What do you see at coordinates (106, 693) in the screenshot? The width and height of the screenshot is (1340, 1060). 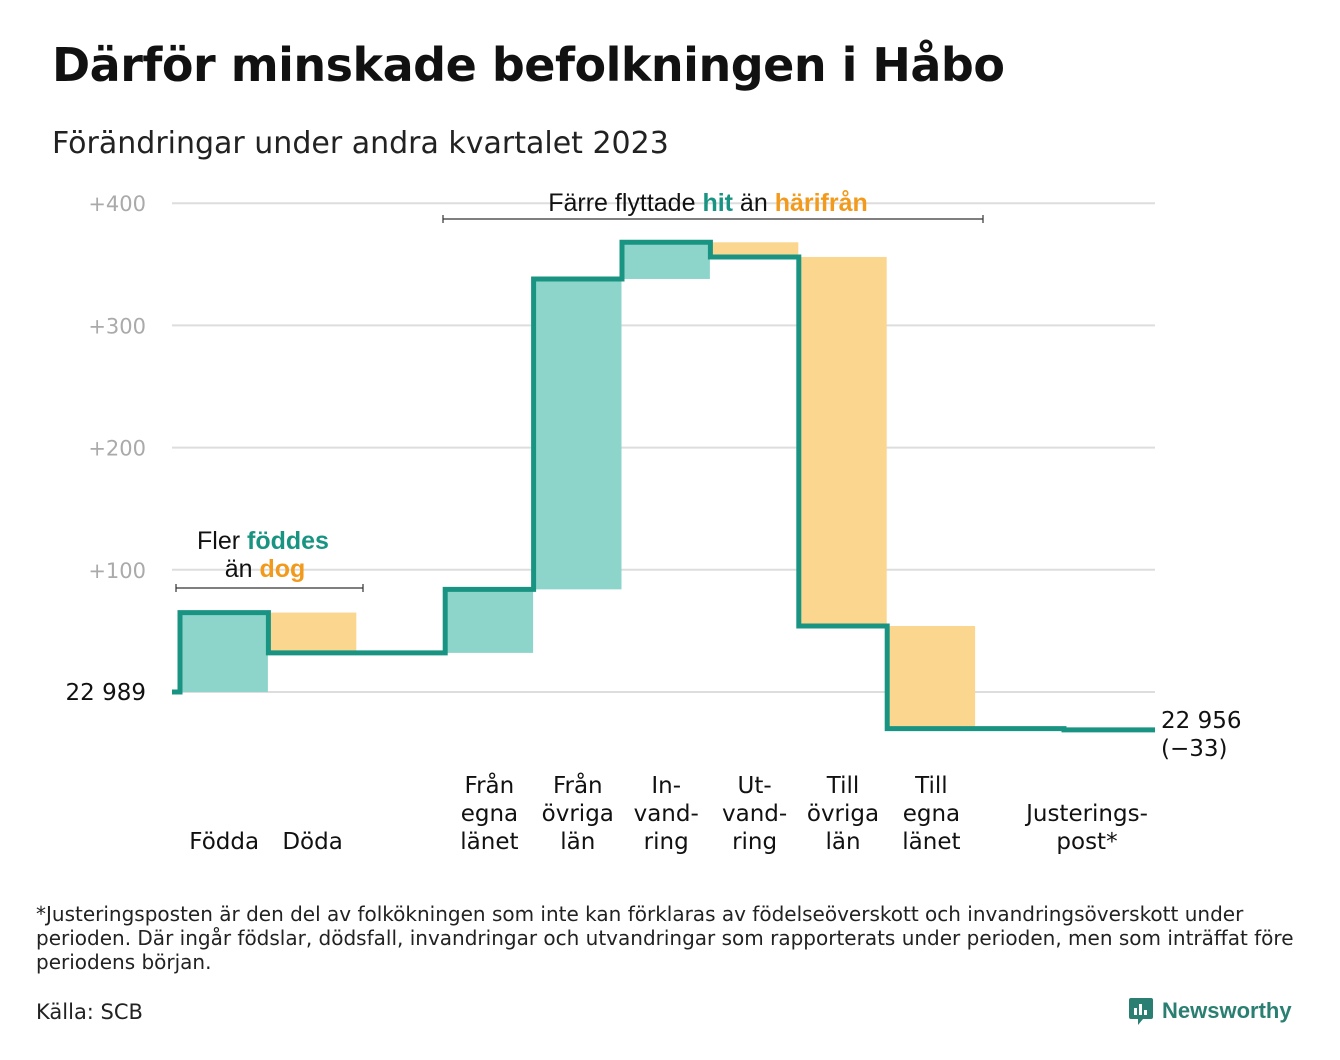 I see `start-value-label: 22 989` at bounding box center [106, 693].